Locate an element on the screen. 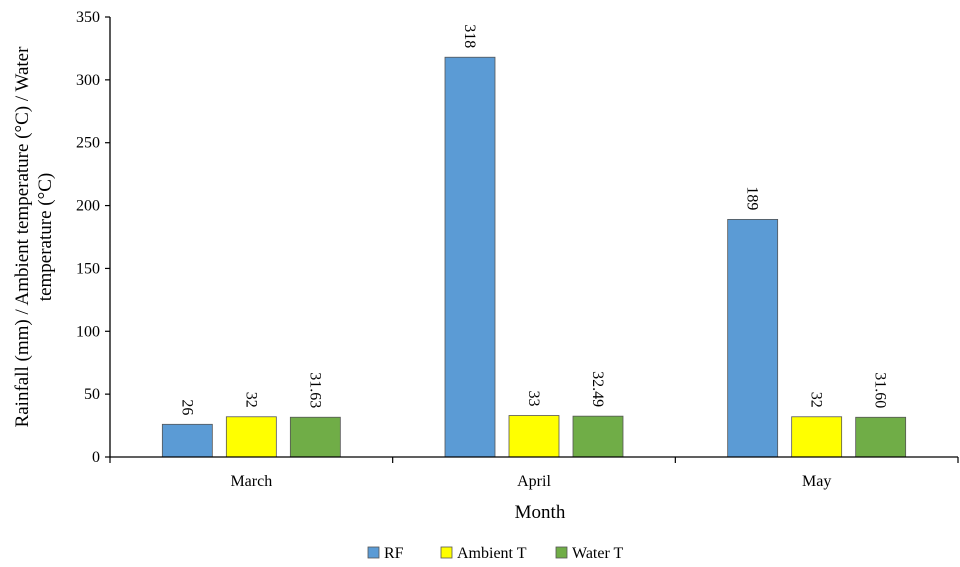 The width and height of the screenshot is (960, 567). y-tick-label: 100 is located at coordinates (88, 331).